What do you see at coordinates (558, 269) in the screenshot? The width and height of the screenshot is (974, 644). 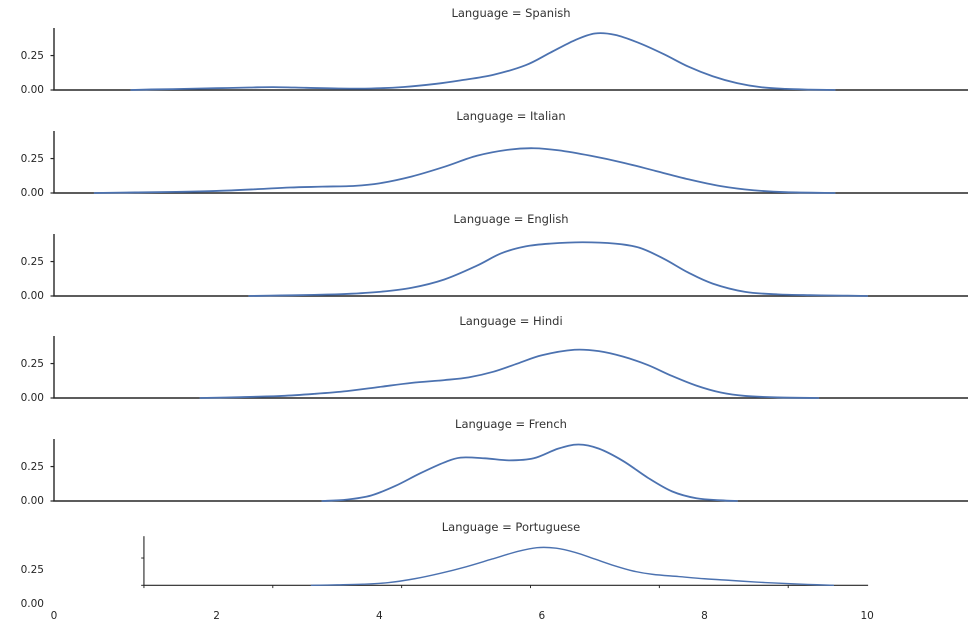 I see `kde-curve-english` at bounding box center [558, 269].